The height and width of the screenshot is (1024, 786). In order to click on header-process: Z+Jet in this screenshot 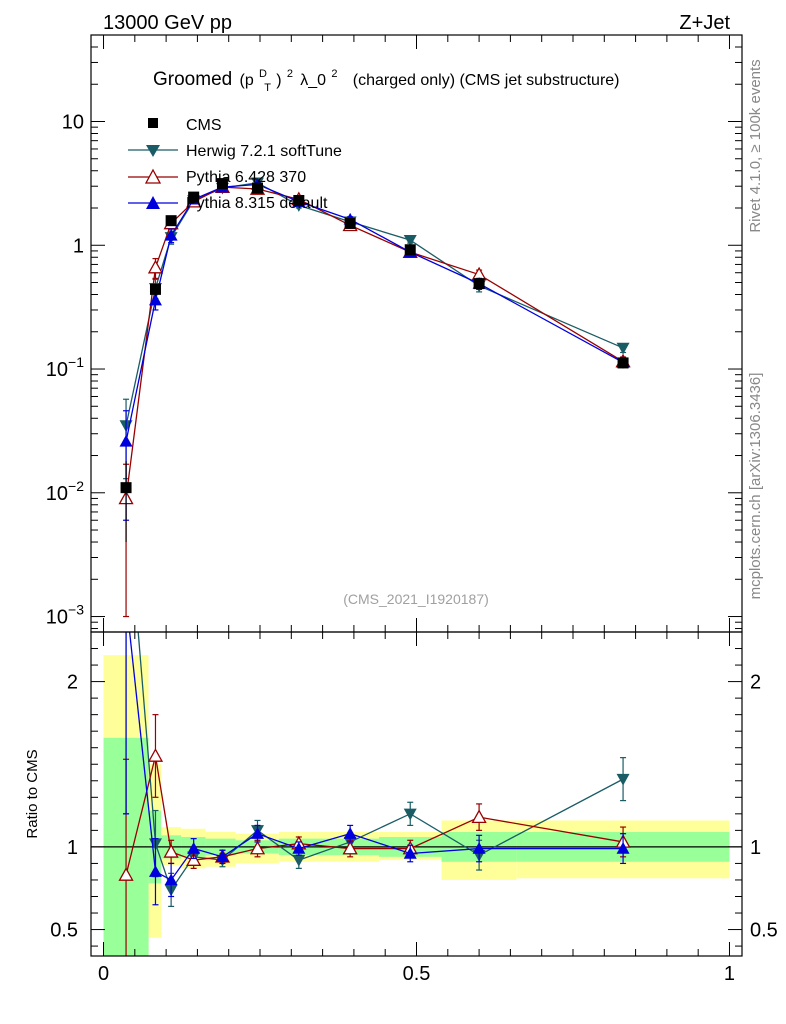, I will do `click(704, 23)`.